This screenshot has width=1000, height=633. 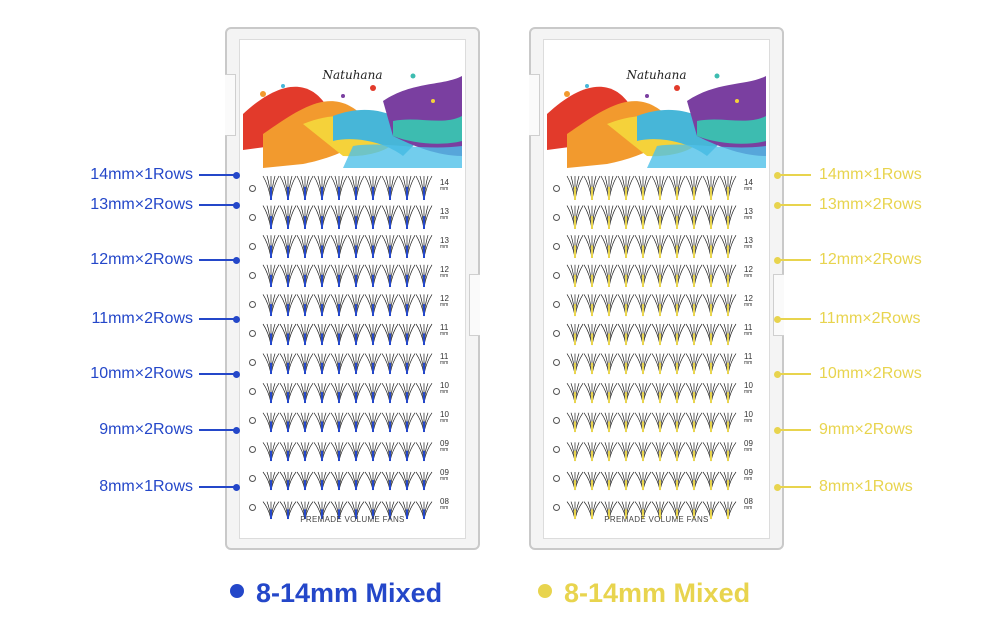 I want to click on length-label: 10 mm, so click(x=748, y=389).